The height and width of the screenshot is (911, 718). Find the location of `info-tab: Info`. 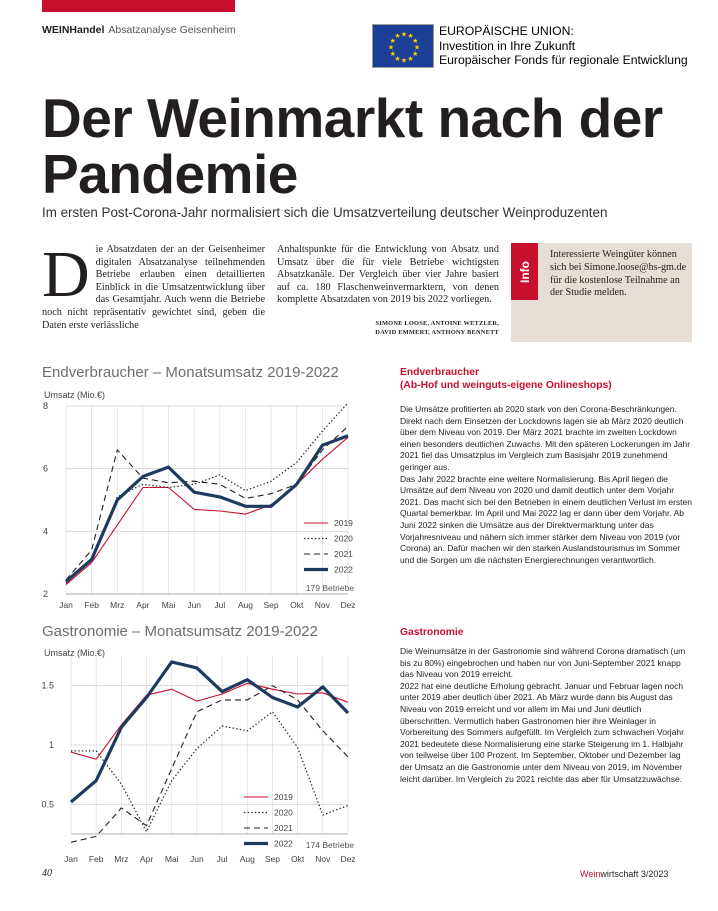

info-tab: Info is located at coordinates (524, 271).